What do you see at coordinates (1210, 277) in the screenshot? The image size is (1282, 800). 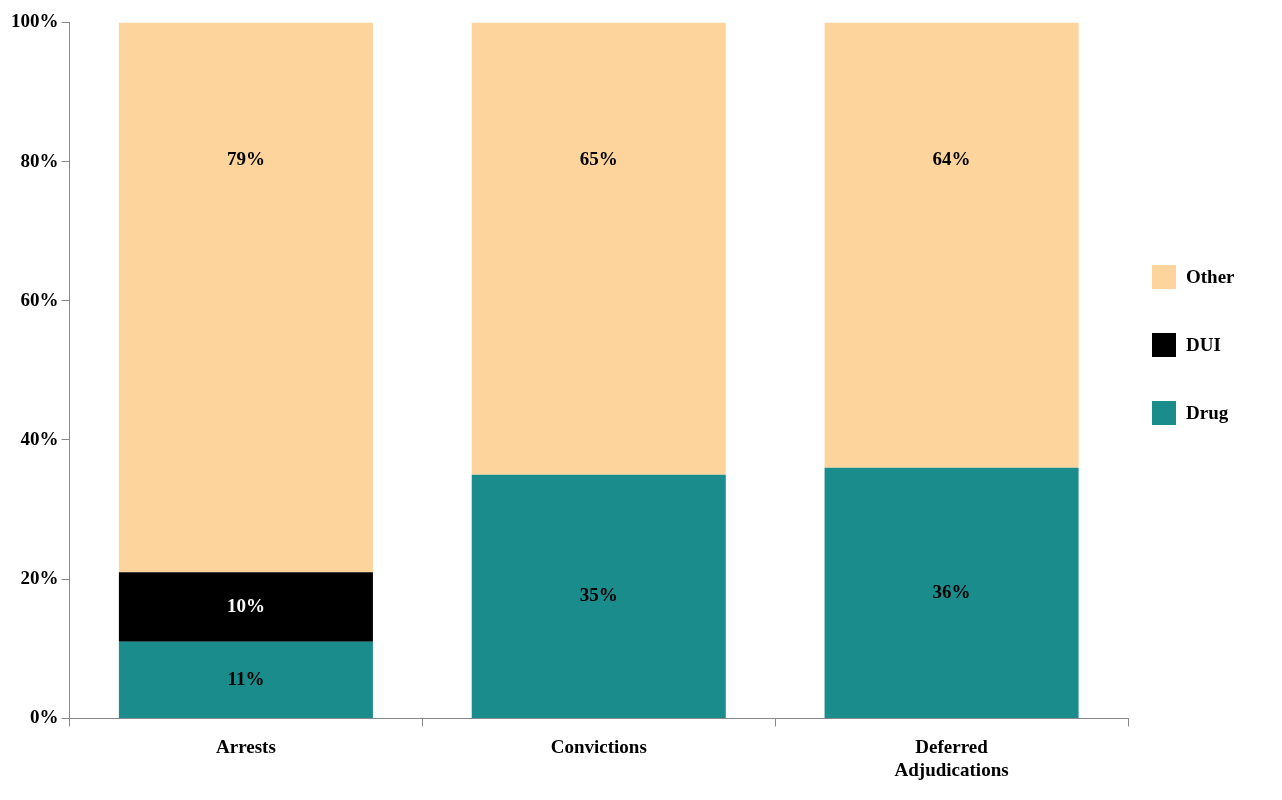 I see `legend-label: Other` at bounding box center [1210, 277].